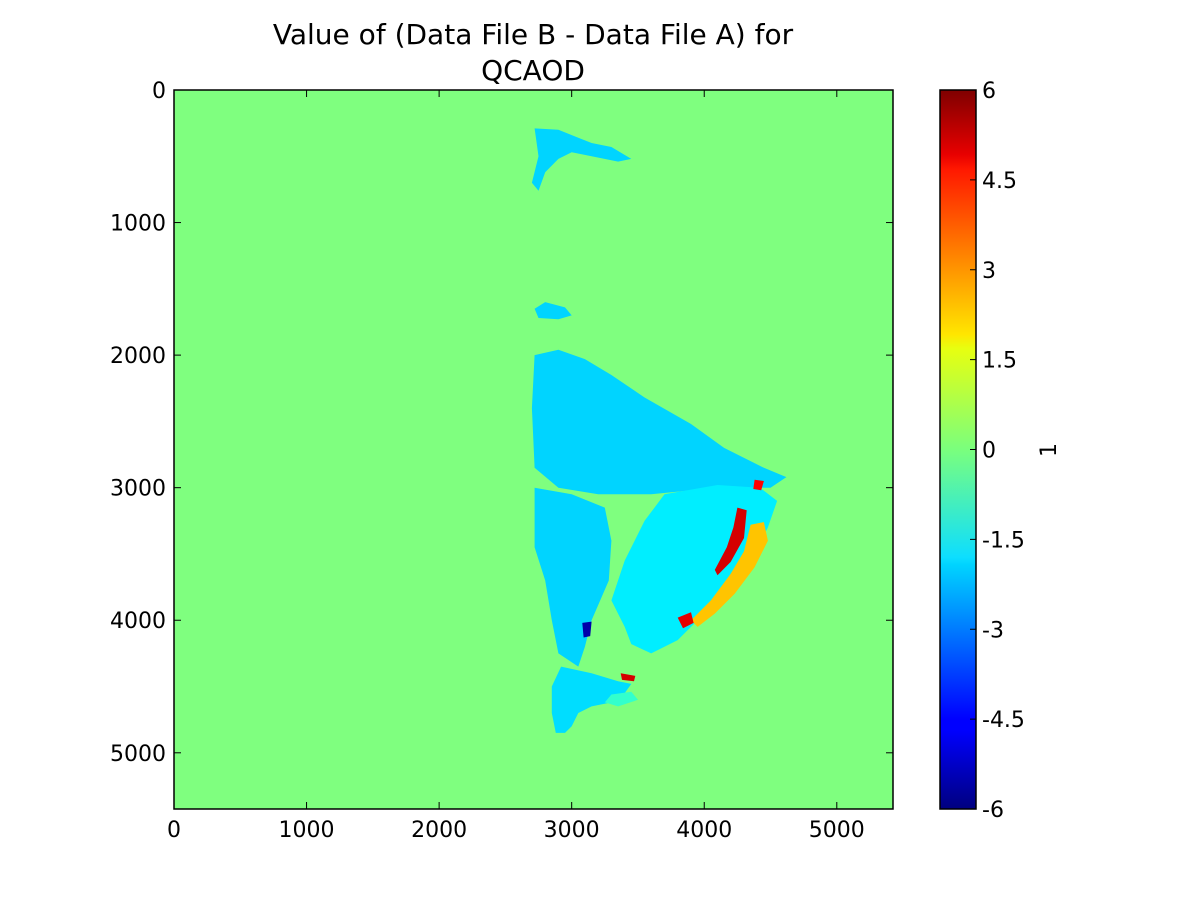 The image size is (1200, 900). What do you see at coordinates (1003, 720) in the screenshot?
I see `colorbar-tick-label: -4.5` at bounding box center [1003, 720].